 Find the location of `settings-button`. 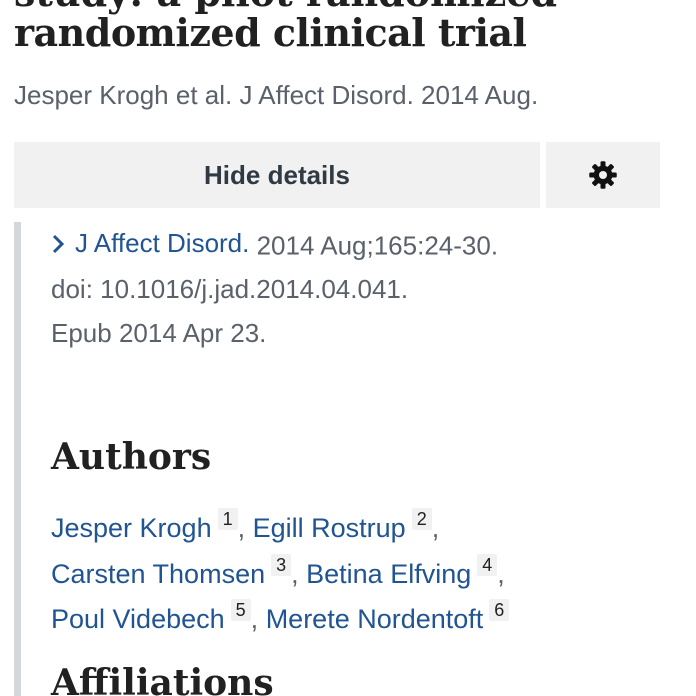

settings-button is located at coordinates (603, 175).